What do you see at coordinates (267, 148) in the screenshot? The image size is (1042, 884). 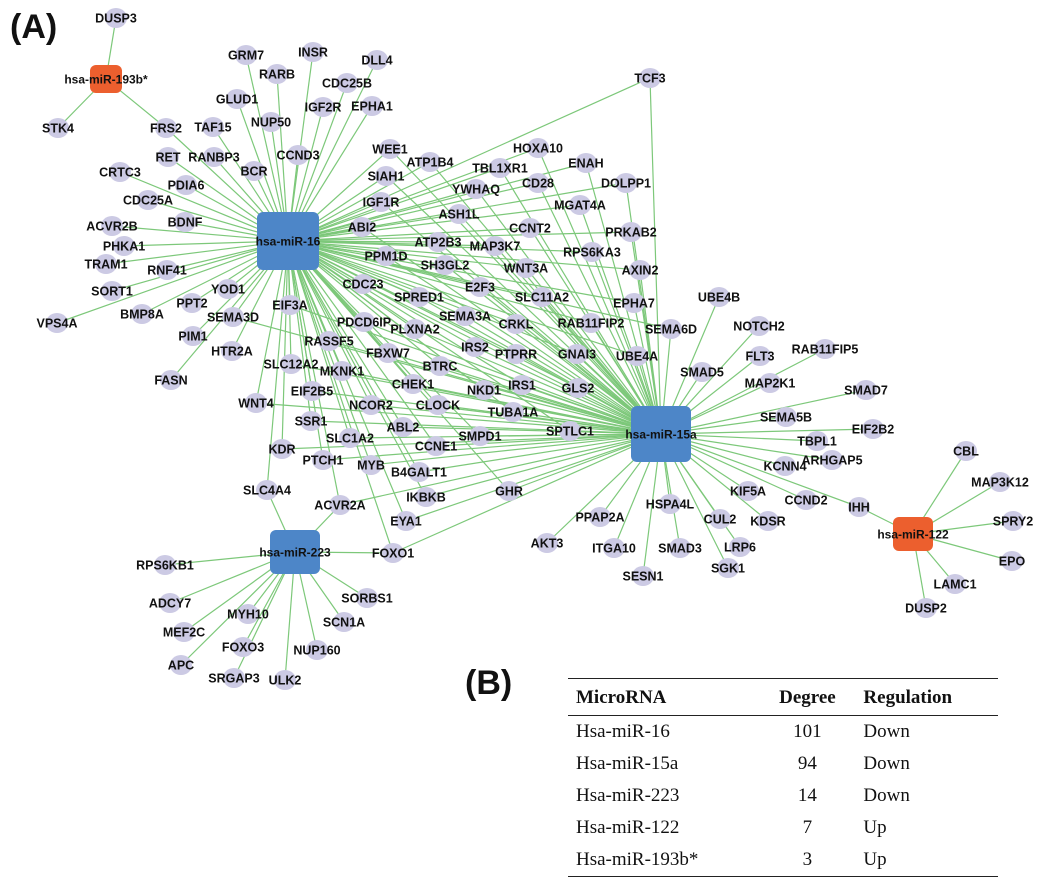 I see `edge-hsa-miR-16-GRM7` at bounding box center [267, 148].